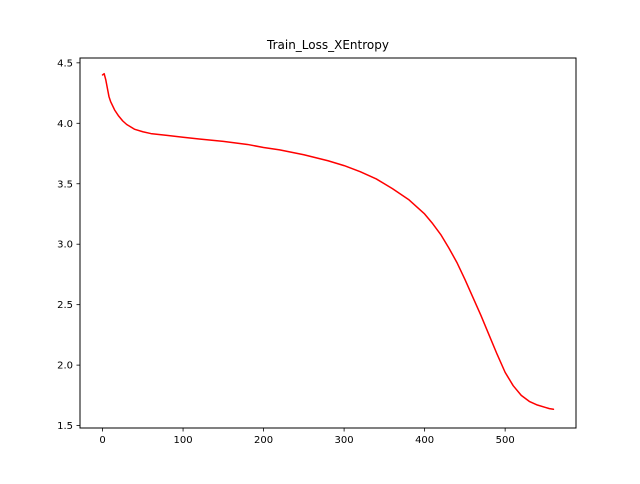 The width and height of the screenshot is (640, 484). I want to click on x-tick-label: 0, so click(102, 440).